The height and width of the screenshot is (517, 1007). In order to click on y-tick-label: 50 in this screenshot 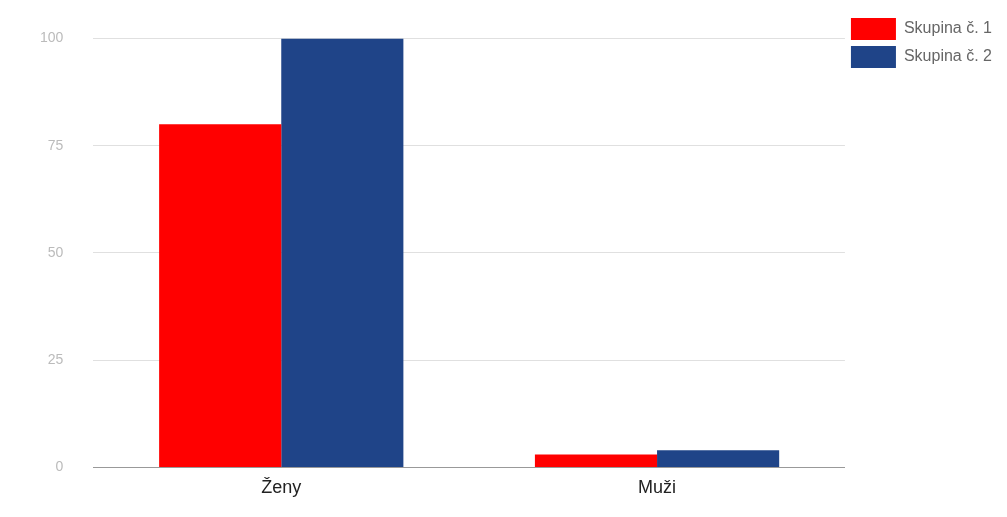, I will do `click(55, 251)`.